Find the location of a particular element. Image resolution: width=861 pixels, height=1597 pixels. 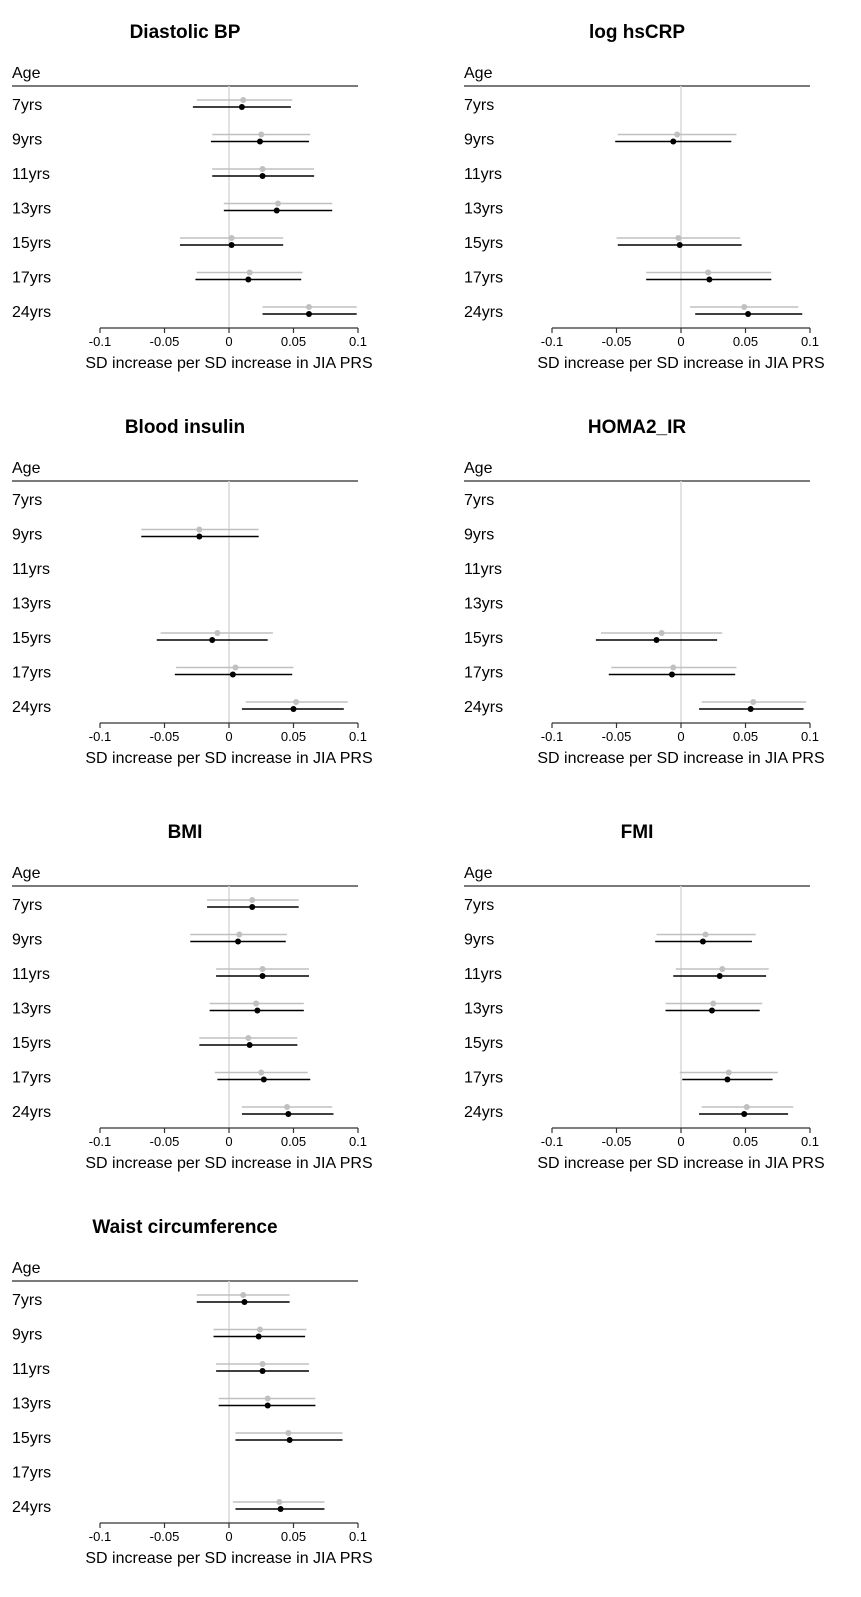

panel-title: BMI is located at coordinates (185, 832).